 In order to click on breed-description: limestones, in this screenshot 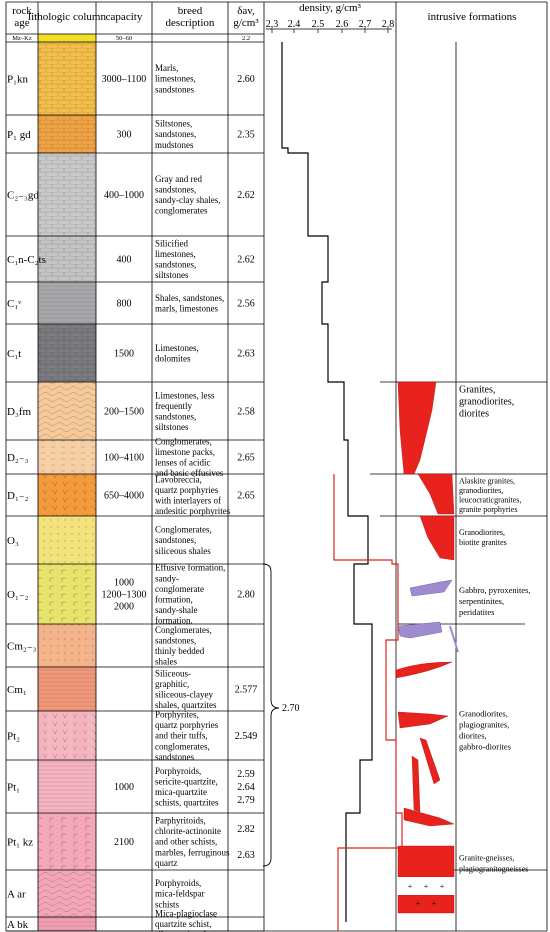, I will do `click(175, 79)`.